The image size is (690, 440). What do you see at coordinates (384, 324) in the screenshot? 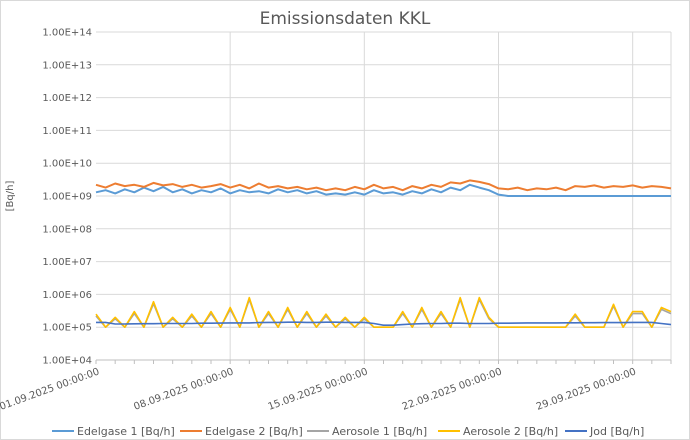
I see `series-line-jod` at bounding box center [384, 324].